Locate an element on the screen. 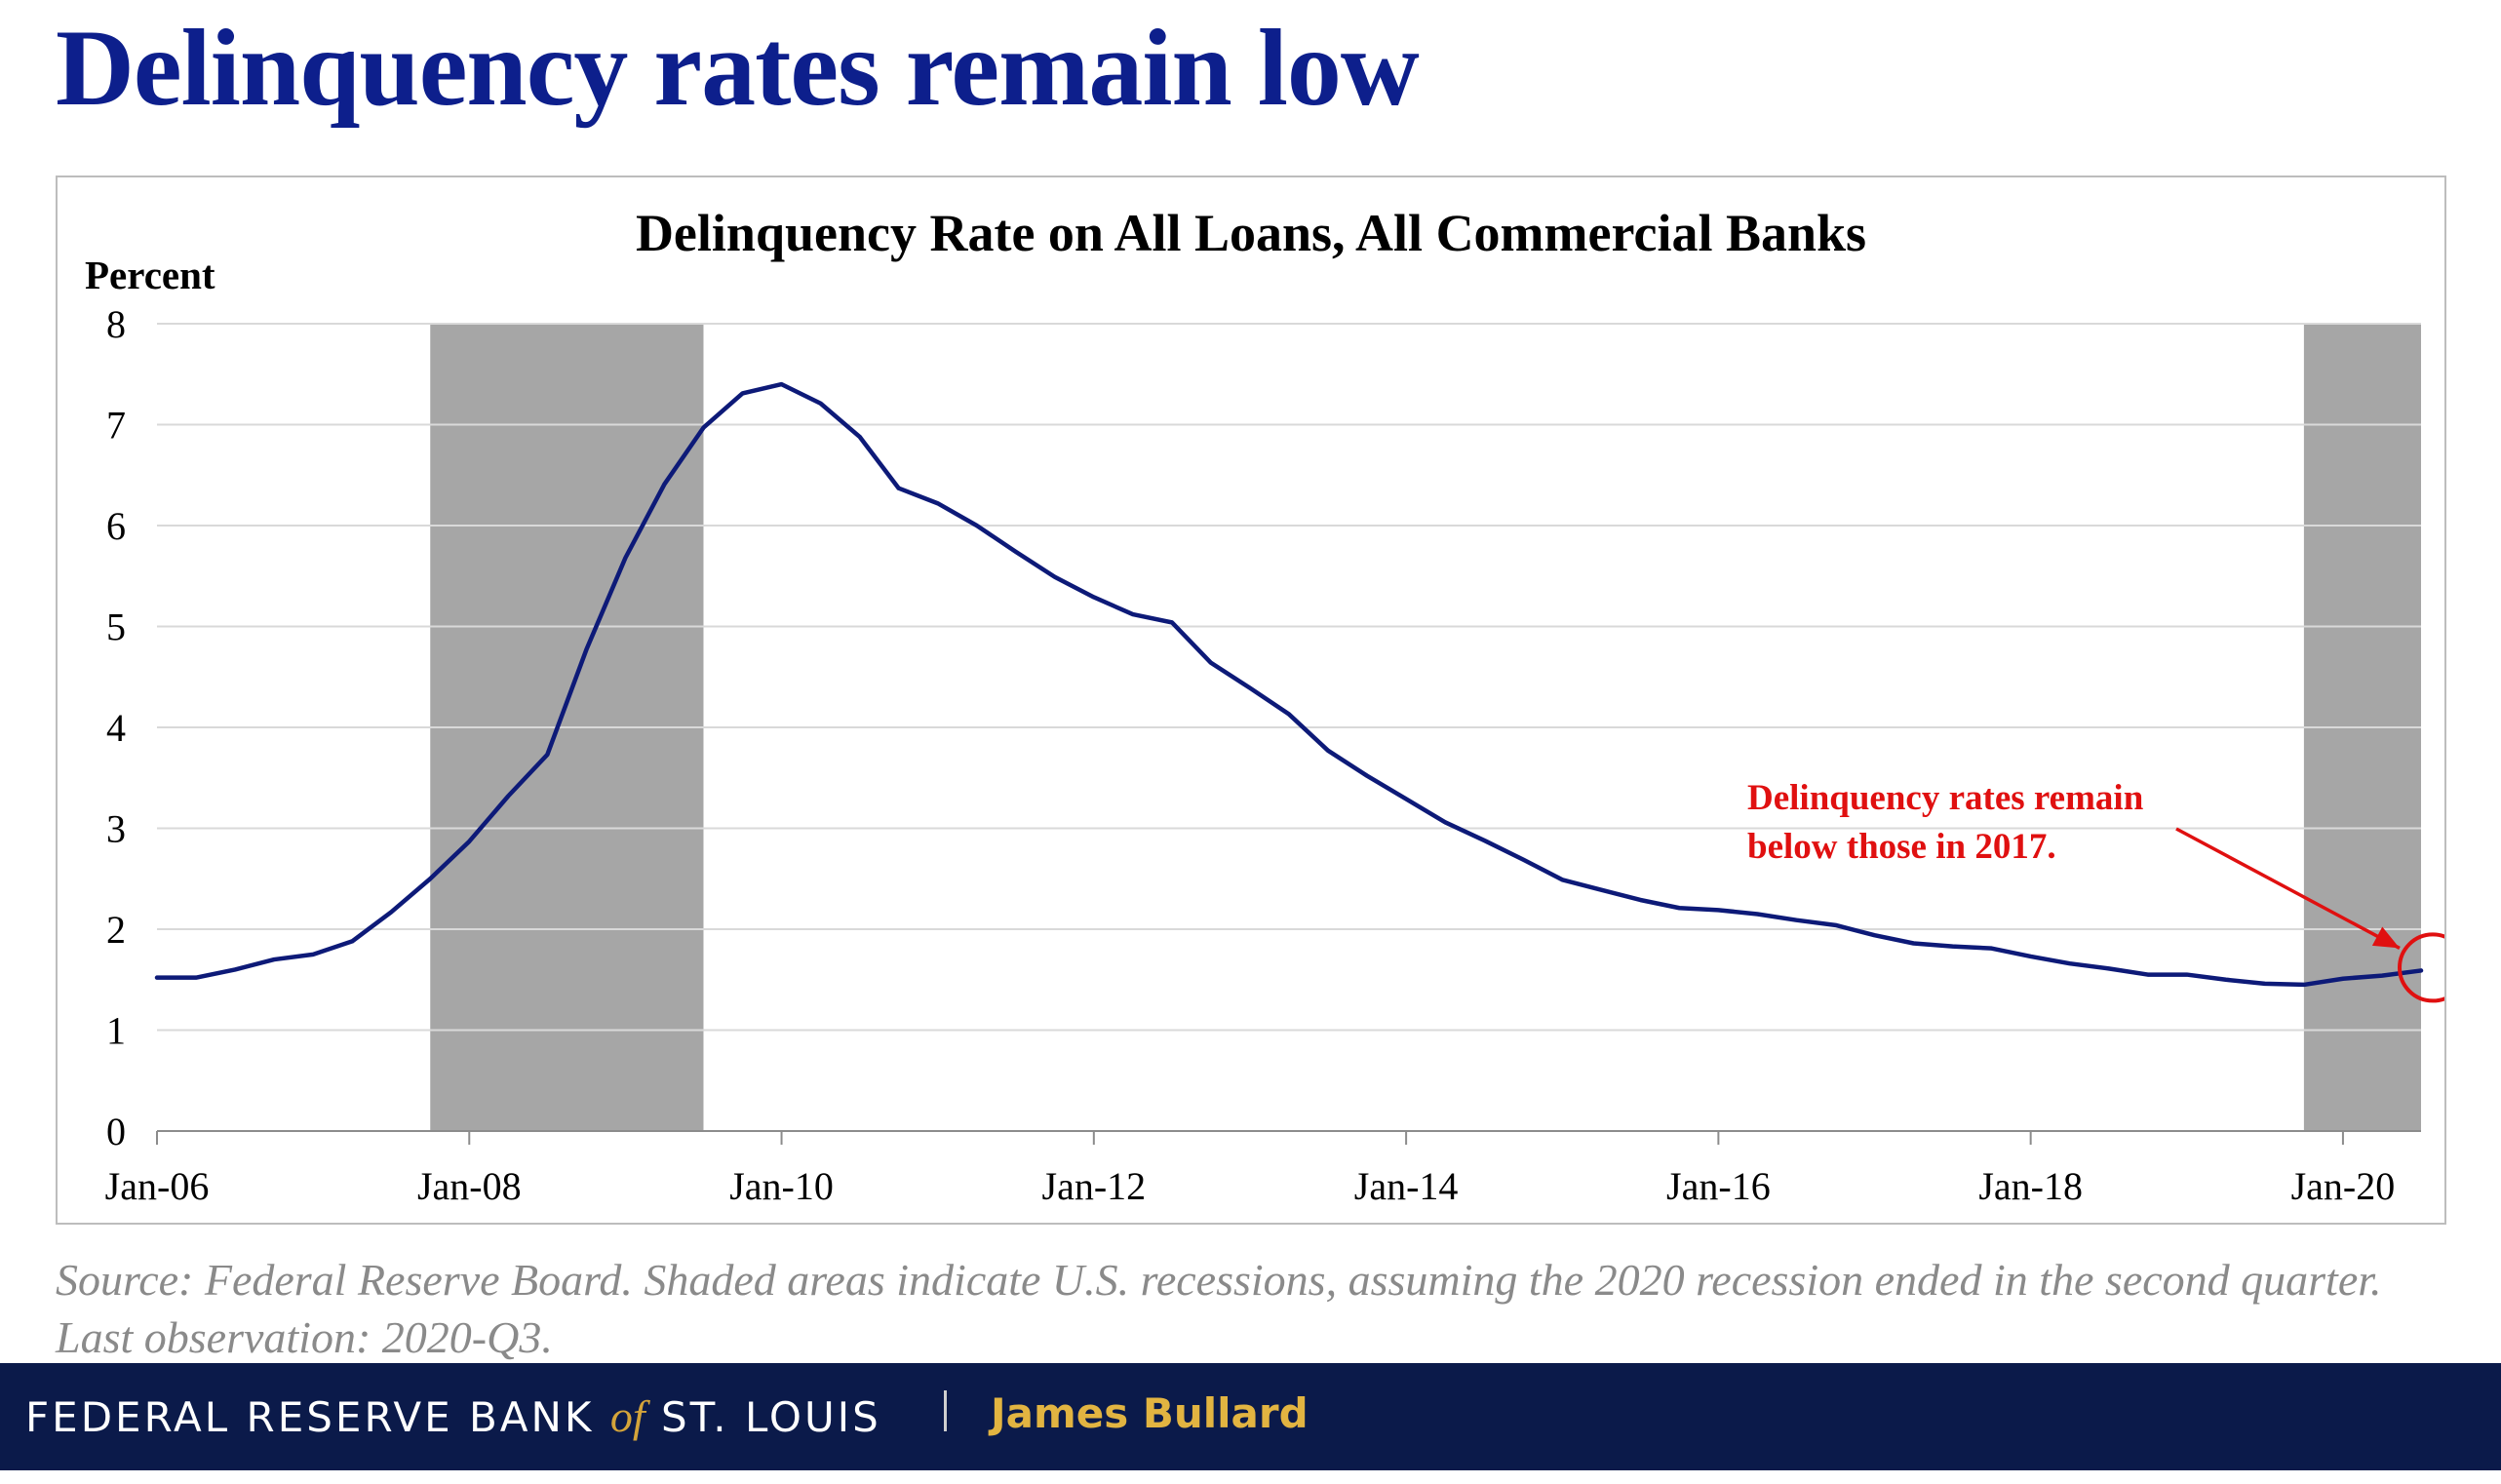 The width and height of the screenshot is (2501, 1484). x-tick-label: Jan-20 is located at coordinates (2344, 1186).